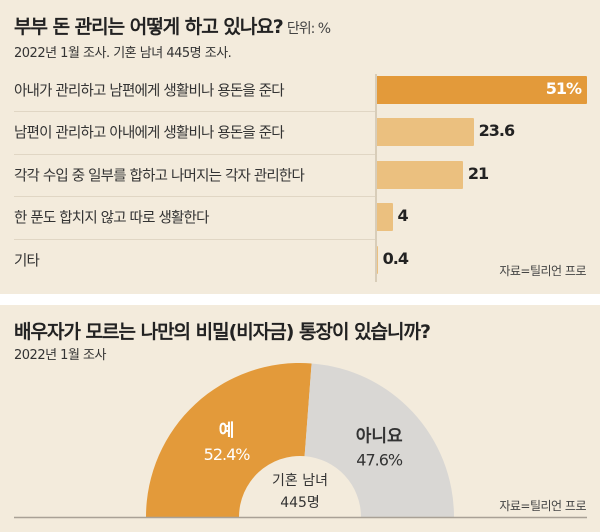 The height and width of the screenshot is (532, 600). What do you see at coordinates (300, 481) in the screenshot?
I see `center-label: 기혼 남녀` at bounding box center [300, 481].